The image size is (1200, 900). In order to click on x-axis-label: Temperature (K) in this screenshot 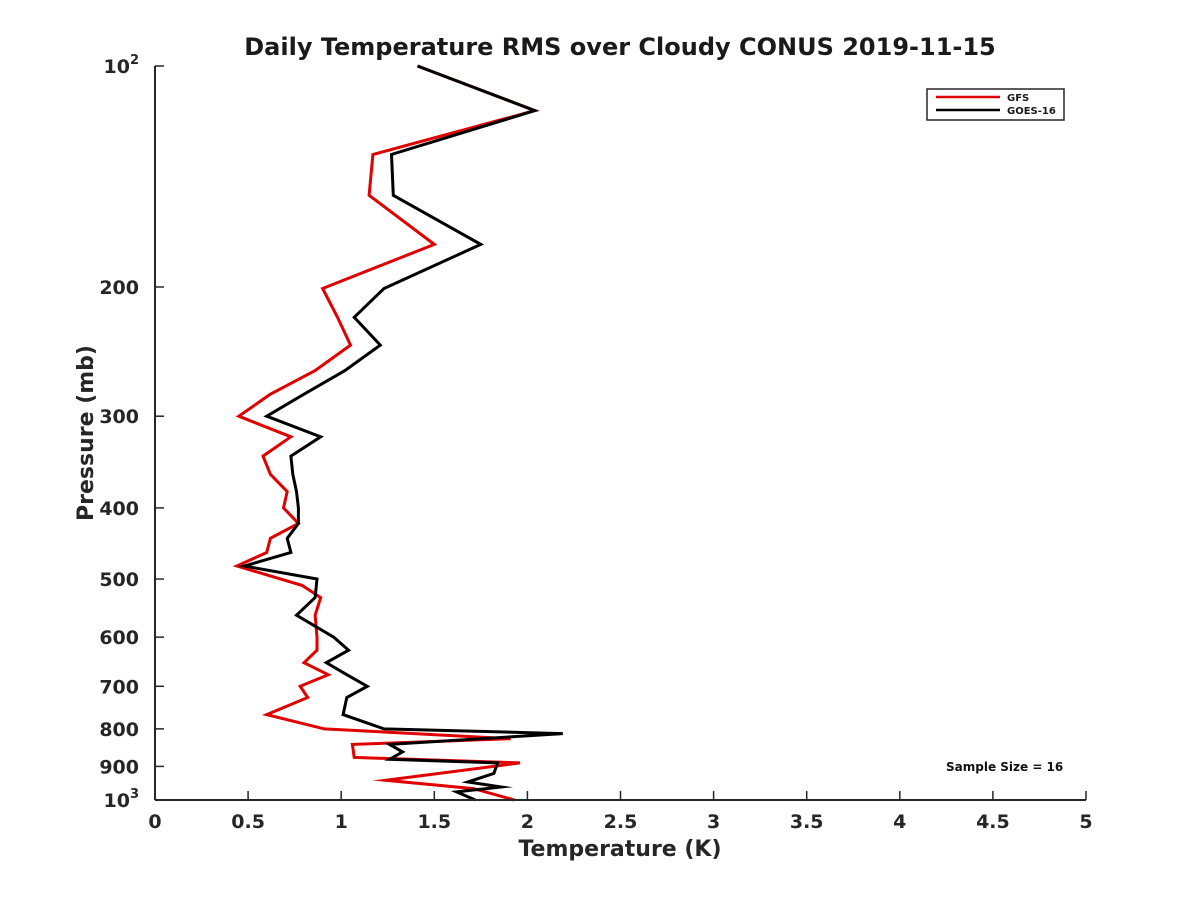, I will do `click(619, 849)`.